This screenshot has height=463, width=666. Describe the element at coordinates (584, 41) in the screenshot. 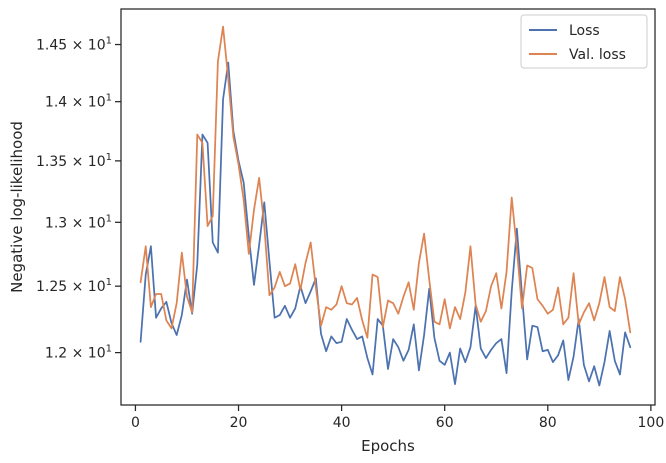

I see `legend: Loss Val. loss` at that location.